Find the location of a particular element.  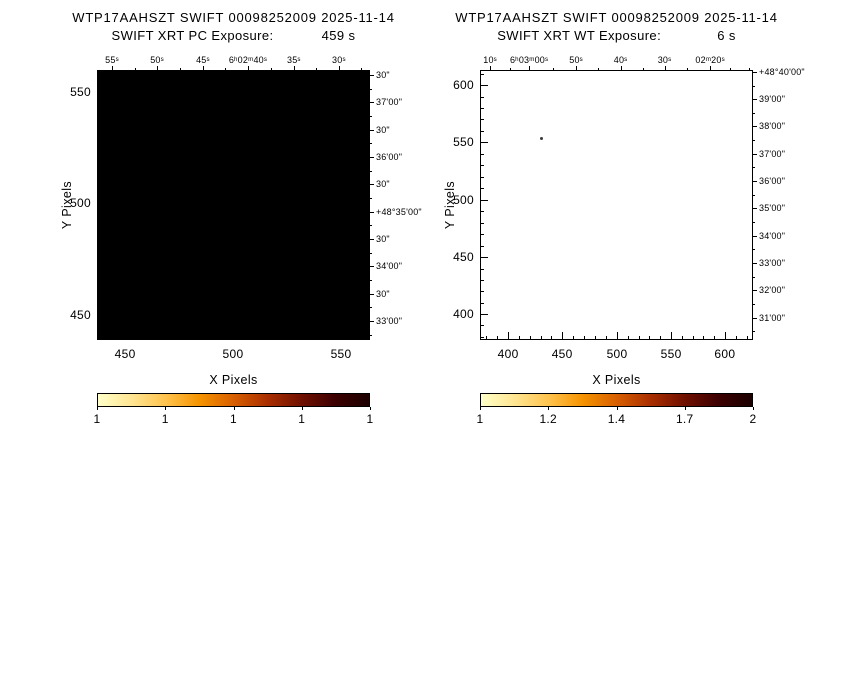

ra-tick-label: 35ˢ is located at coordinates (293, 60).